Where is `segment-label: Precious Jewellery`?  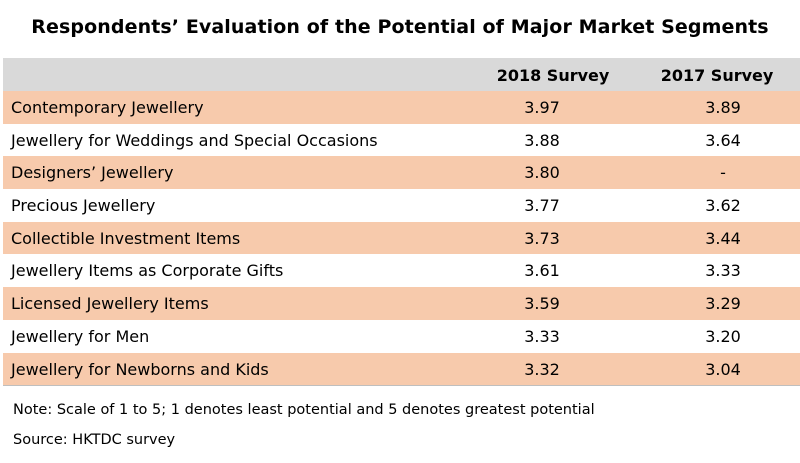
segment-label: Precious Jewellery is located at coordinates (83, 206).